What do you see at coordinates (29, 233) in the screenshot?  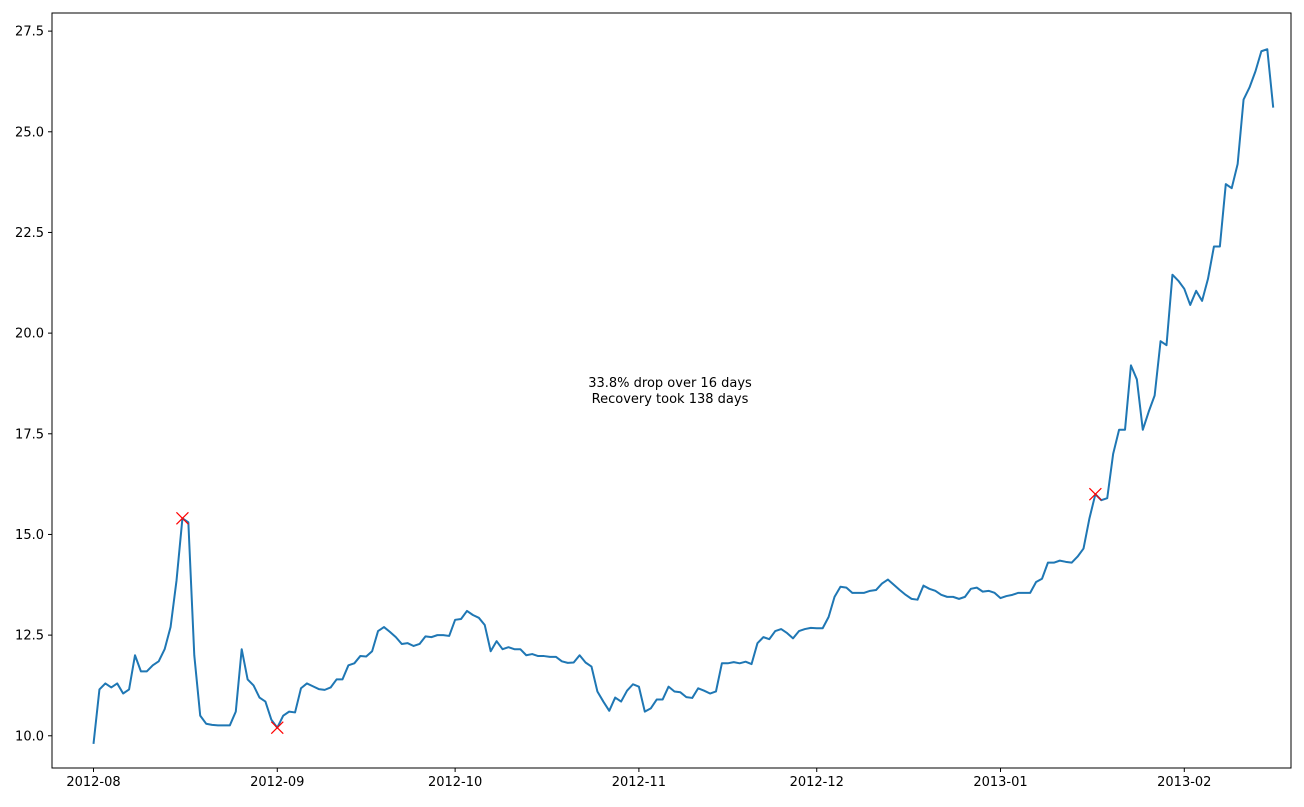 I see `y-tick-label: 22.5` at bounding box center [29, 233].